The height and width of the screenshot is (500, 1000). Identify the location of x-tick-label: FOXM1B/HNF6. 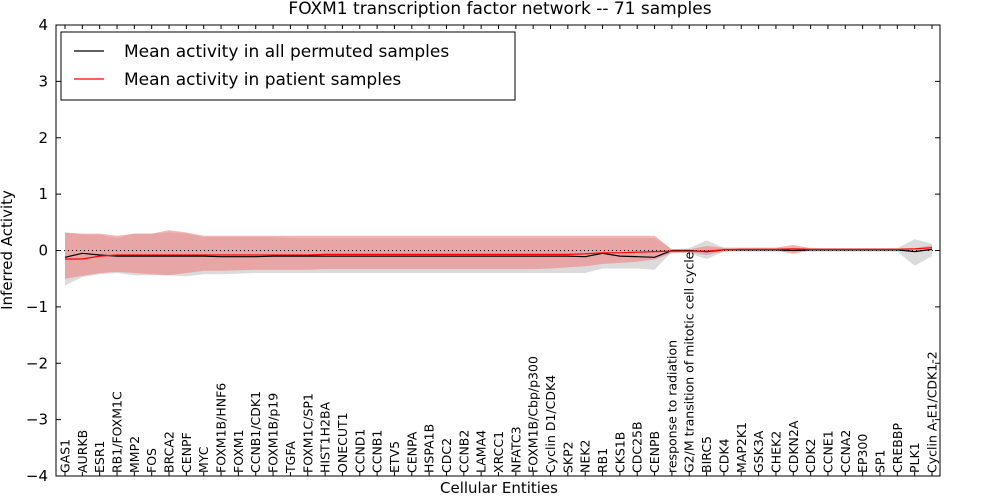
(221, 428).